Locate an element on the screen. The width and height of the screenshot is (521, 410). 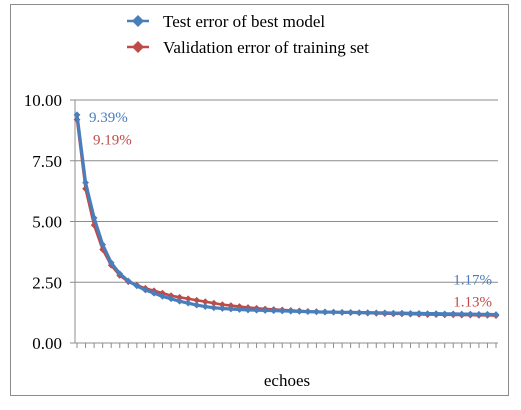
legend-entry-0: Test error of best model is located at coordinates (226, 21).